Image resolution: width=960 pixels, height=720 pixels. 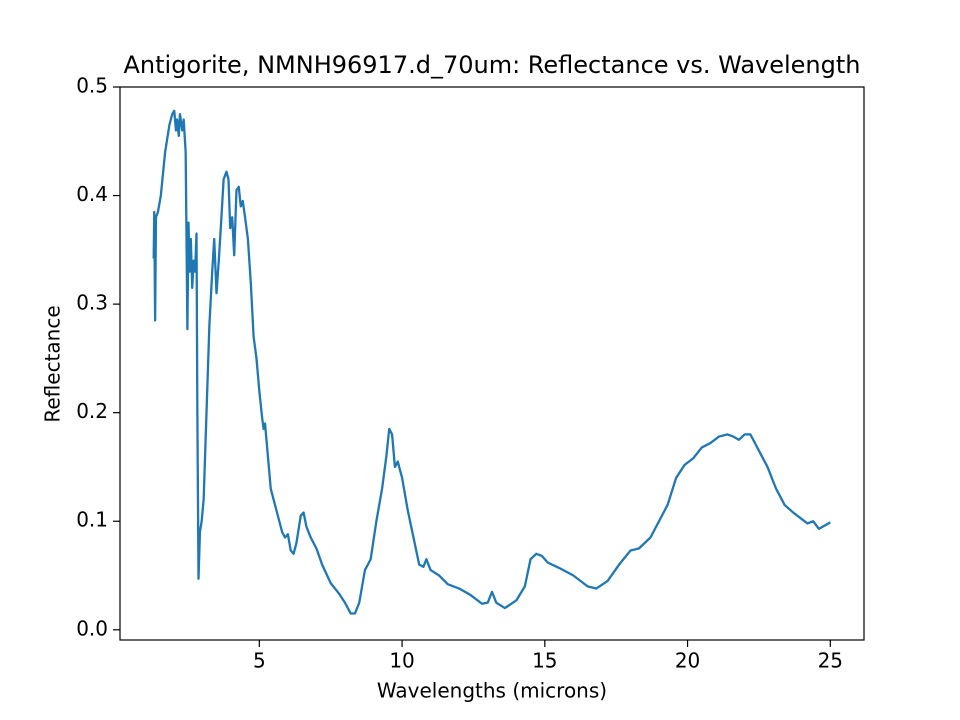 I want to click on y-tick-label: 0.0, so click(x=92, y=628).